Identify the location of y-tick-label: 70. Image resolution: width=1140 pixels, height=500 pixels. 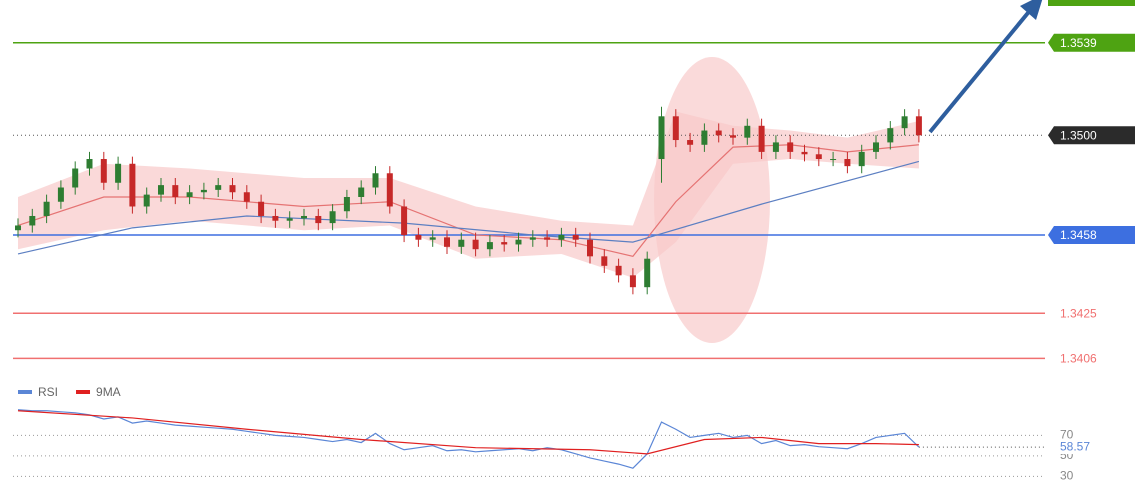
(1067, 435).